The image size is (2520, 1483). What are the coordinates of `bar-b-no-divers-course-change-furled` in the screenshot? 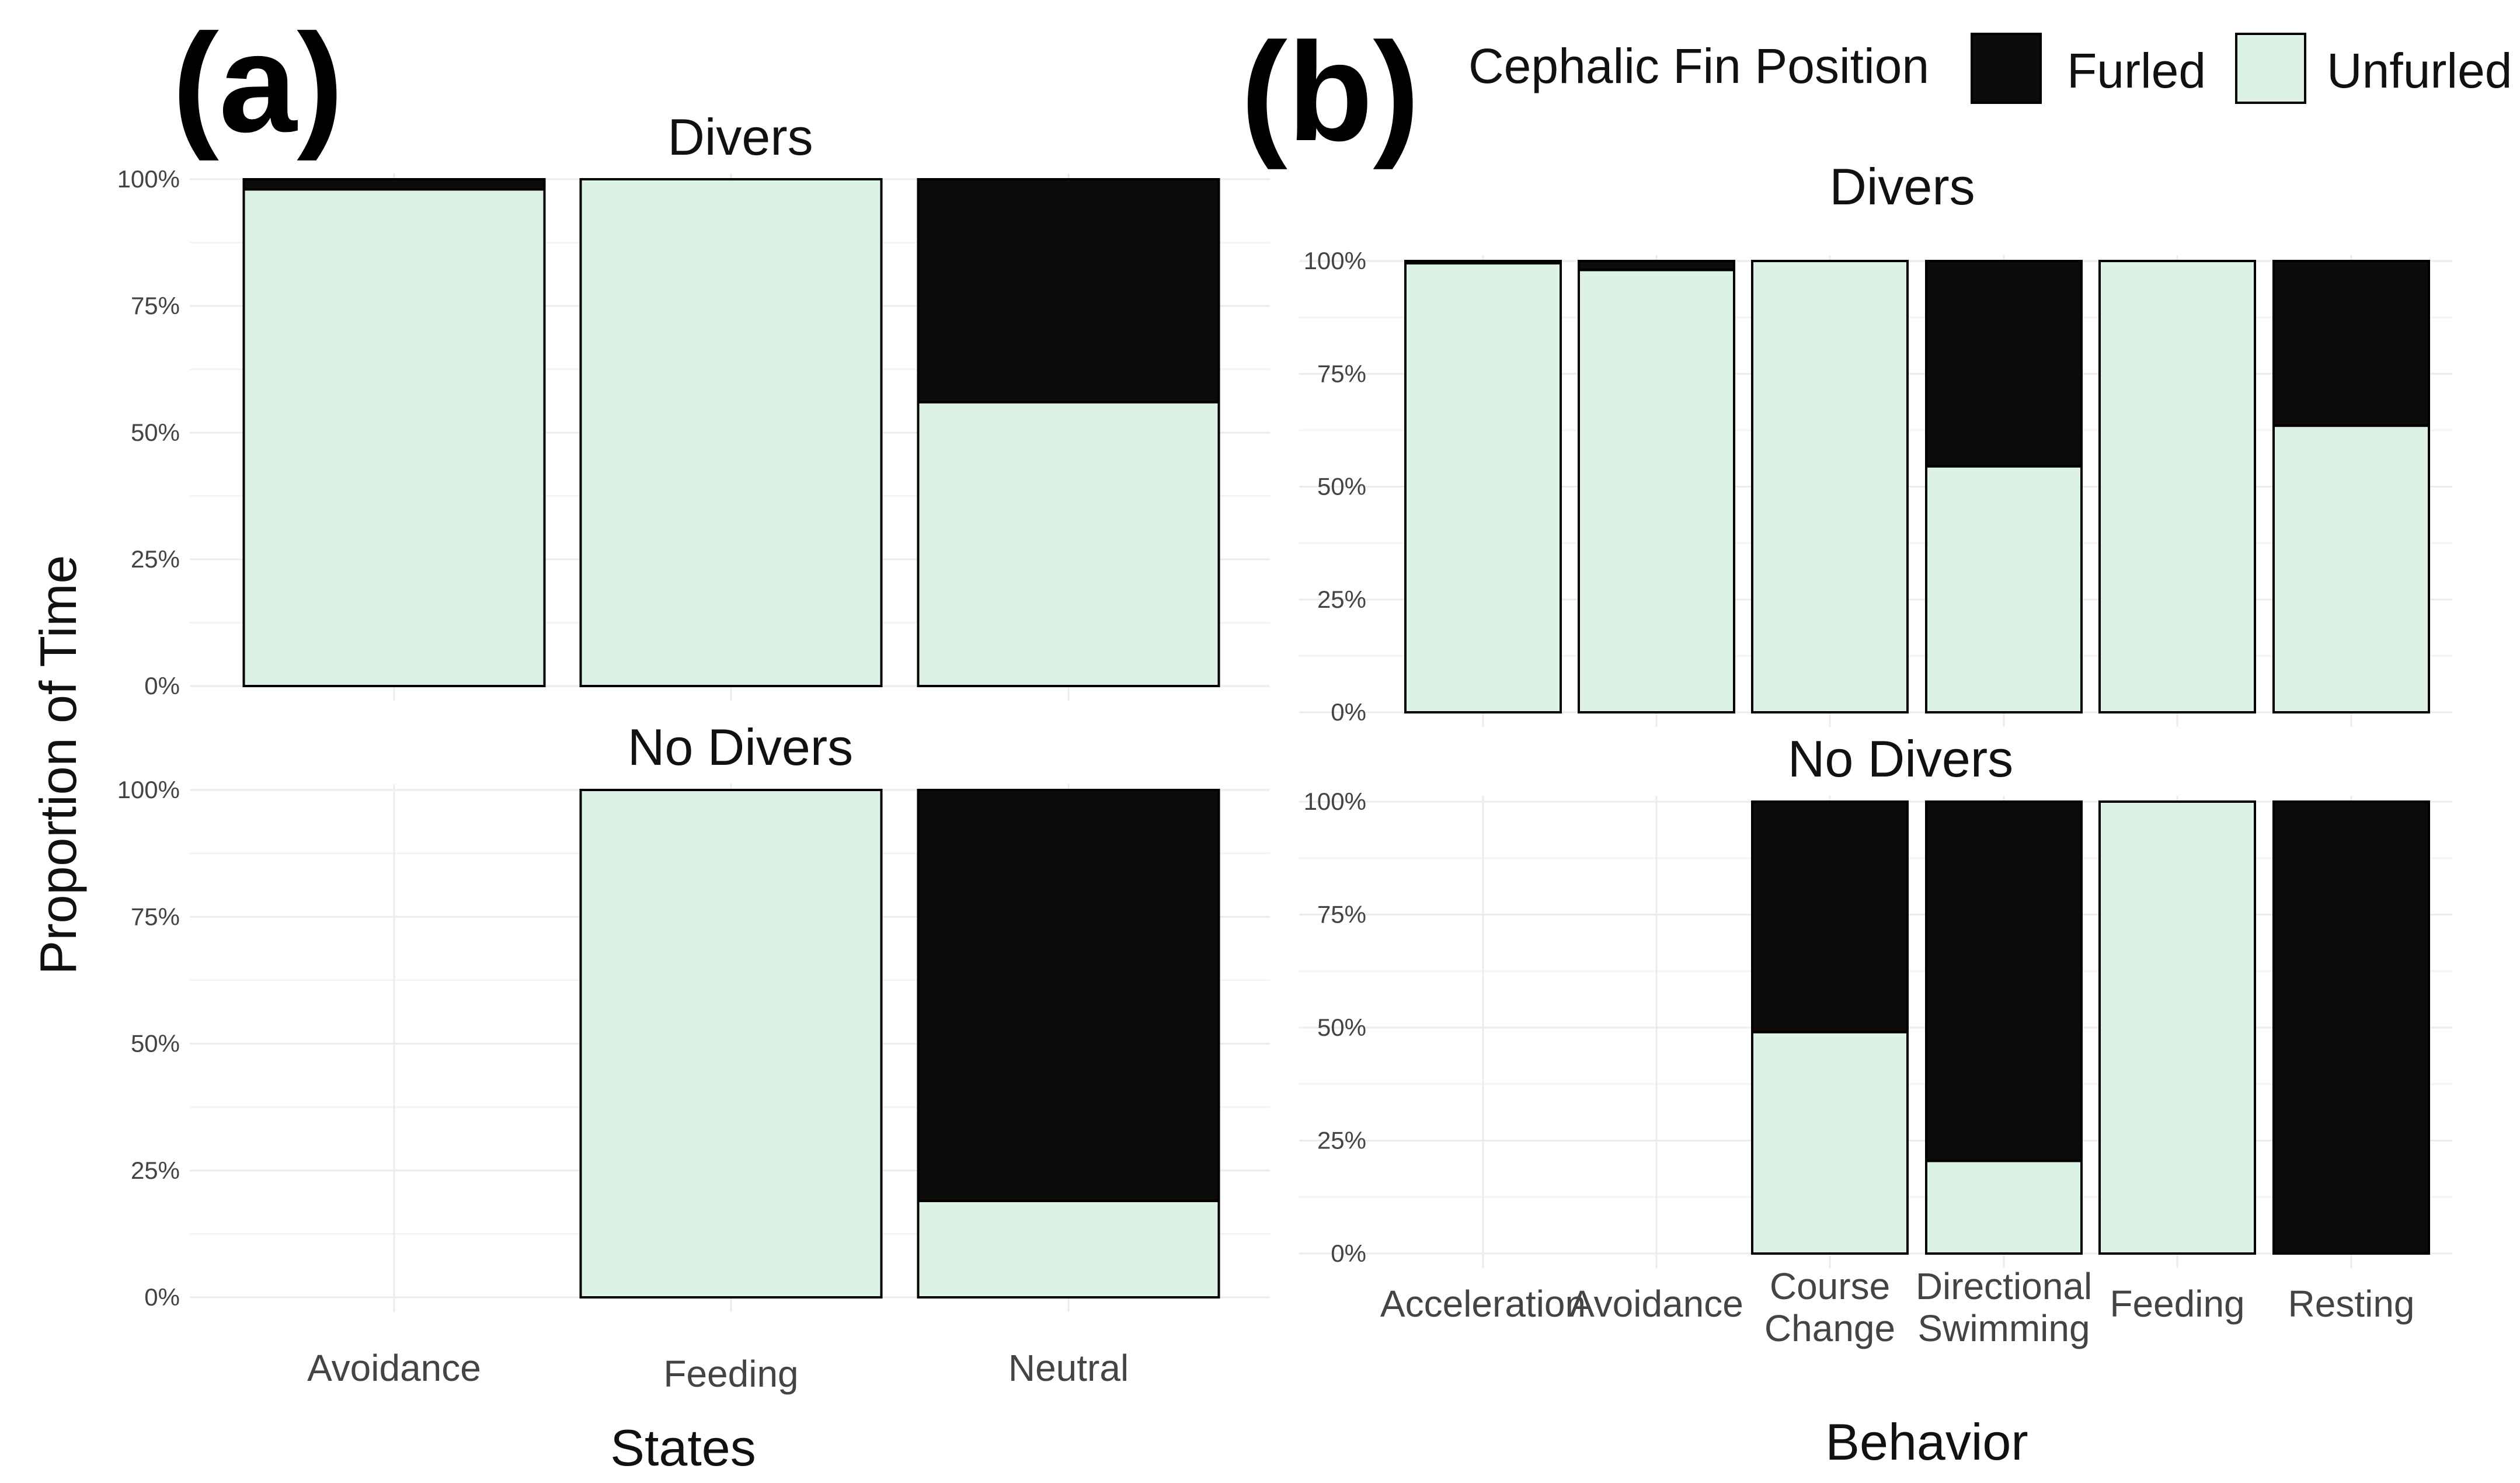 It's located at (1830, 917).